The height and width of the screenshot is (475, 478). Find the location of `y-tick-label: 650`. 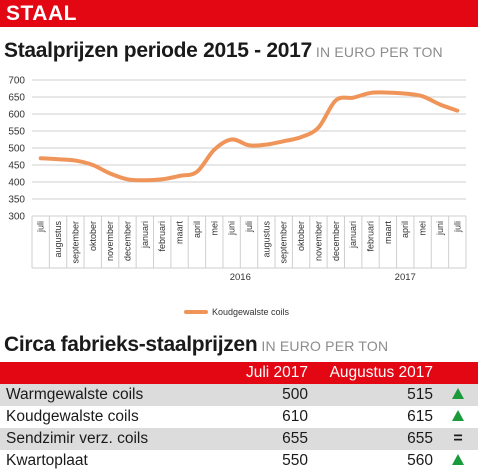

y-tick-label: 650 is located at coordinates (16, 98).